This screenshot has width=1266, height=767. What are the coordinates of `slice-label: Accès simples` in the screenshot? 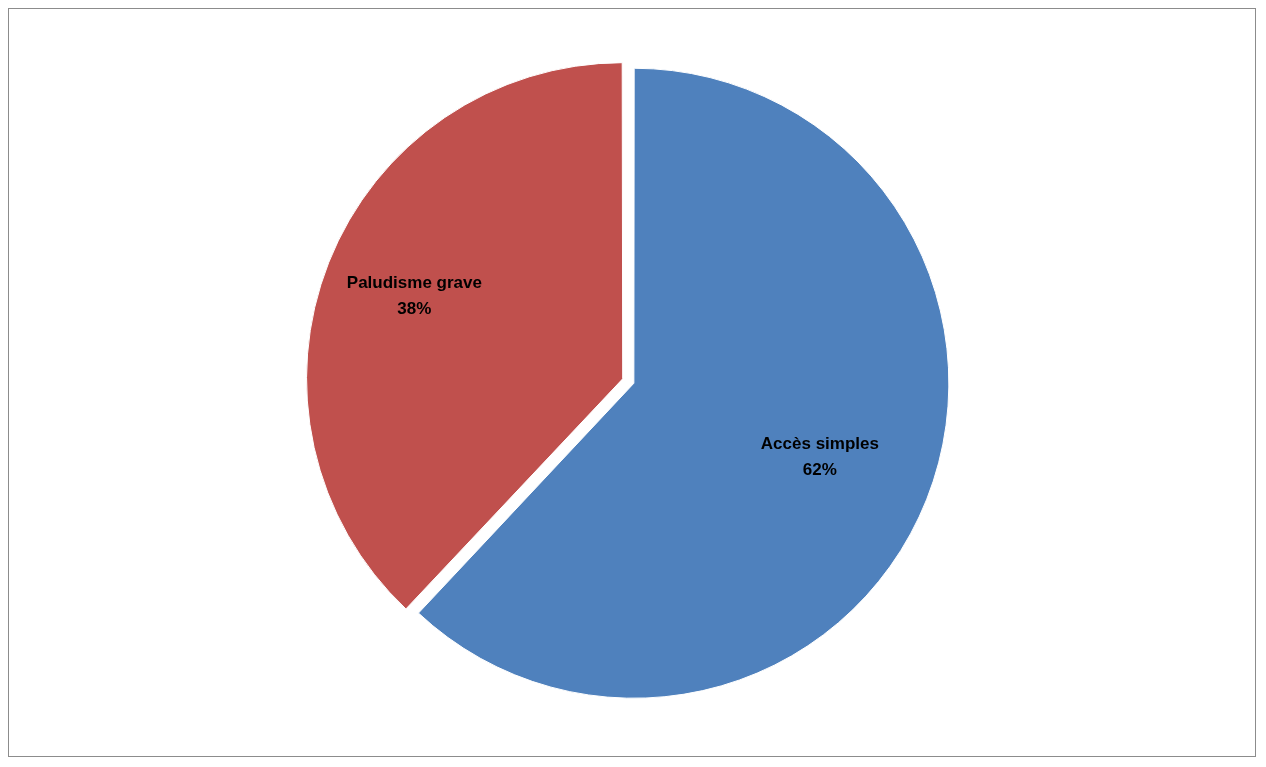 It's located at (819, 443).